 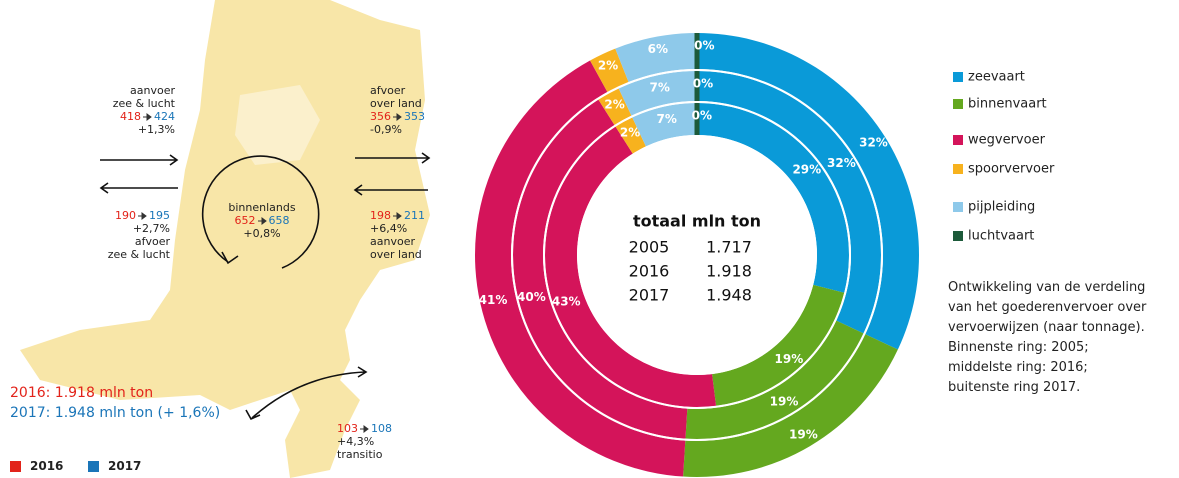 What do you see at coordinates (386, 129) in the screenshot?
I see `flow-change: -0,9%` at bounding box center [386, 129].